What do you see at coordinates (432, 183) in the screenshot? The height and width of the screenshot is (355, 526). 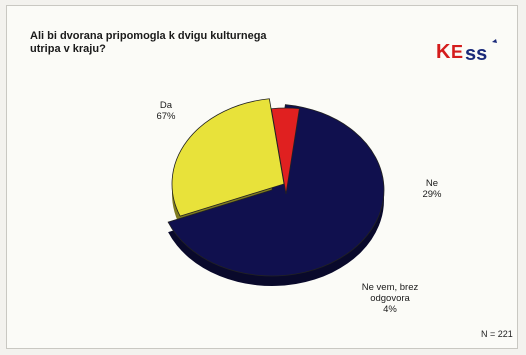 I see `slice-category-label: Ne` at bounding box center [432, 183].